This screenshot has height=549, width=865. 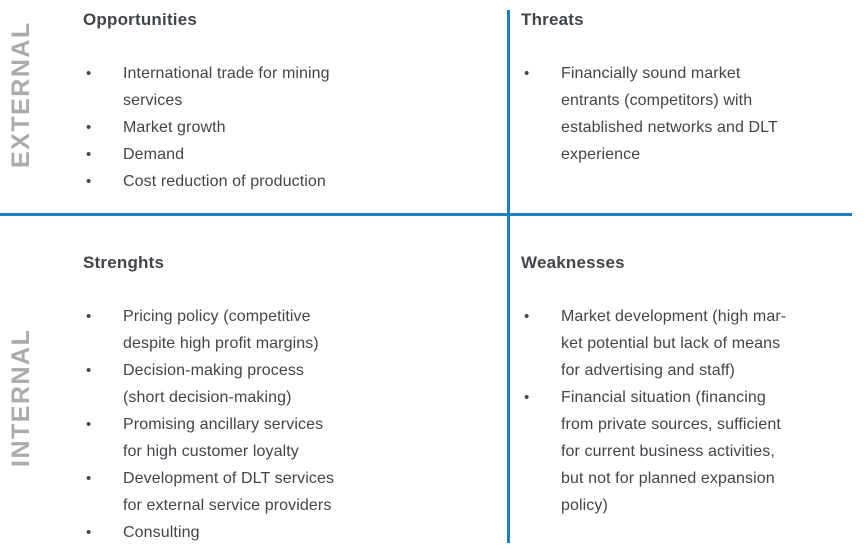 What do you see at coordinates (263, 154) in the screenshot?
I see `list-item: • Demand` at bounding box center [263, 154].